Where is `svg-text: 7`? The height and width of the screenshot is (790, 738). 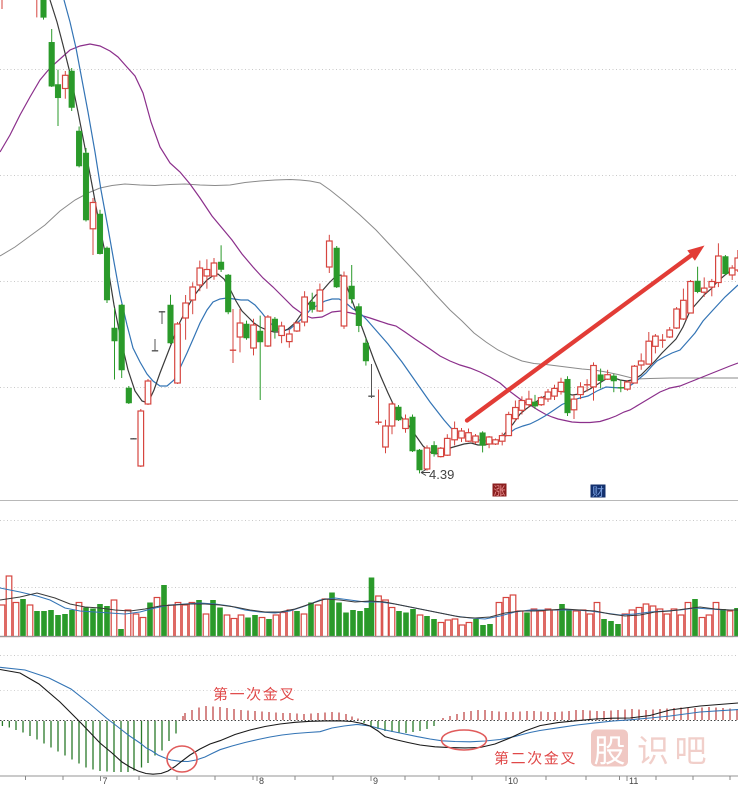
svg-text: 7 is located at coordinates (105, 780).